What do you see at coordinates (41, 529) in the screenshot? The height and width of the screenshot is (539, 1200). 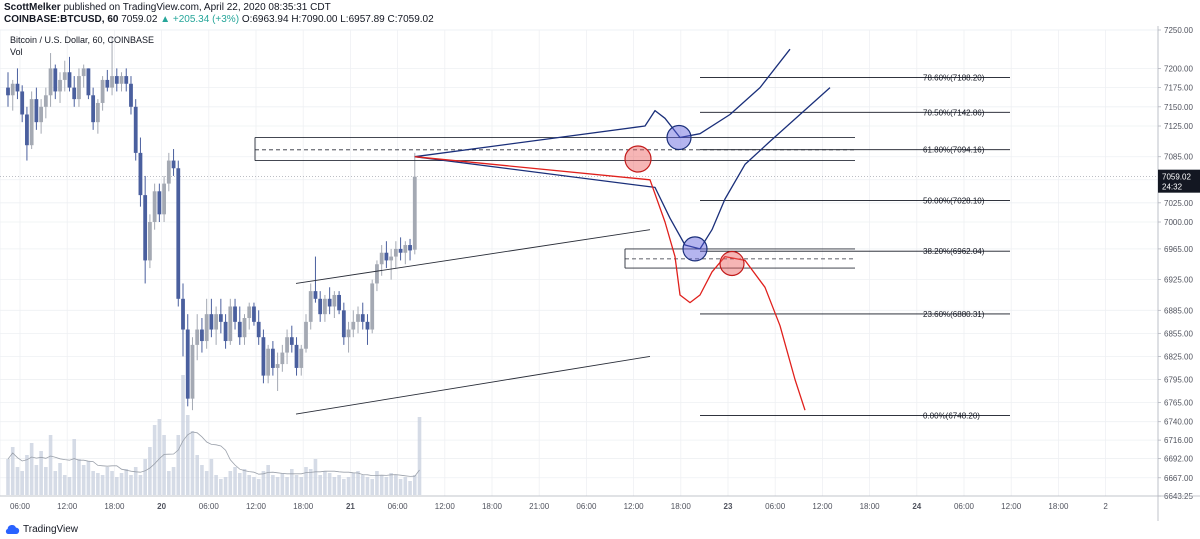 I see `tradingview-logo: TradingView` at bounding box center [41, 529].